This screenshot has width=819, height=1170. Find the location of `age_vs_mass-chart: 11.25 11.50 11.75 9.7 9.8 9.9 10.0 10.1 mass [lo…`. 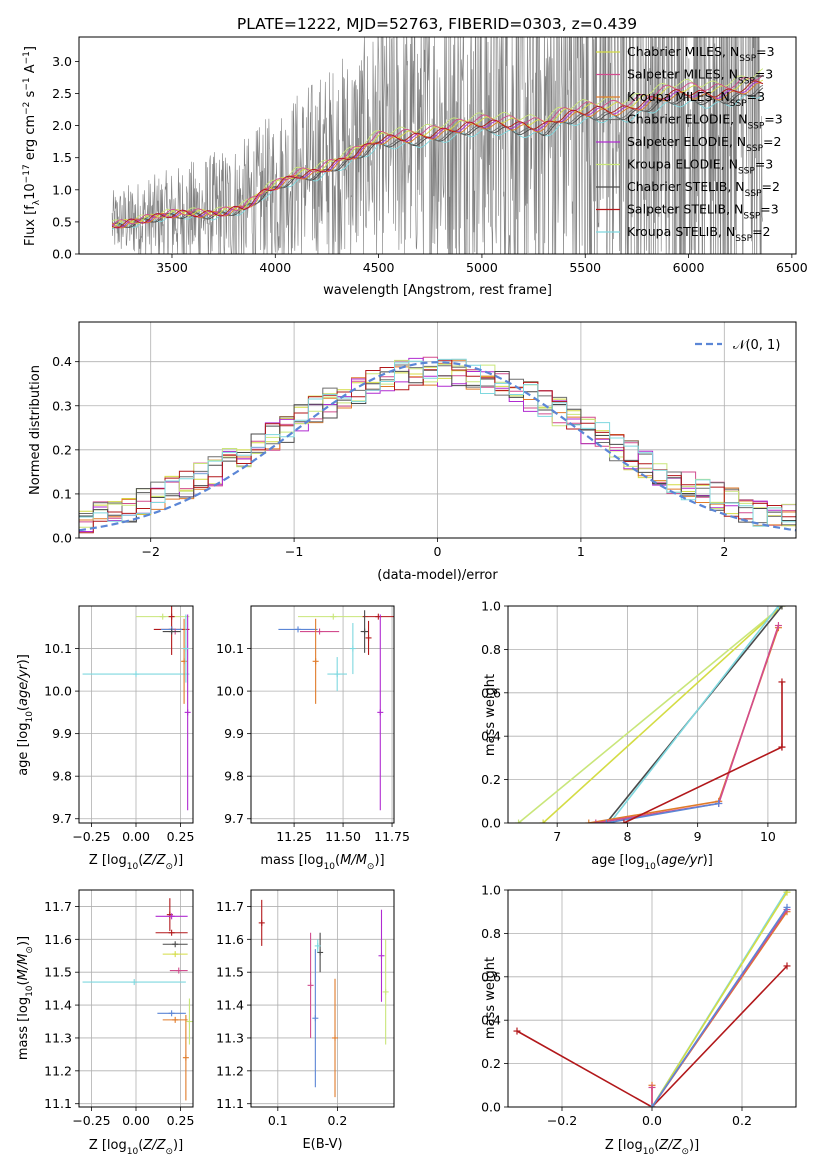

age_vs_mass-chart: 11.25 11.50 11.75 9.7 9.8 9.9 10.0 10.1 mass [lo… is located at coordinates (313, 738).